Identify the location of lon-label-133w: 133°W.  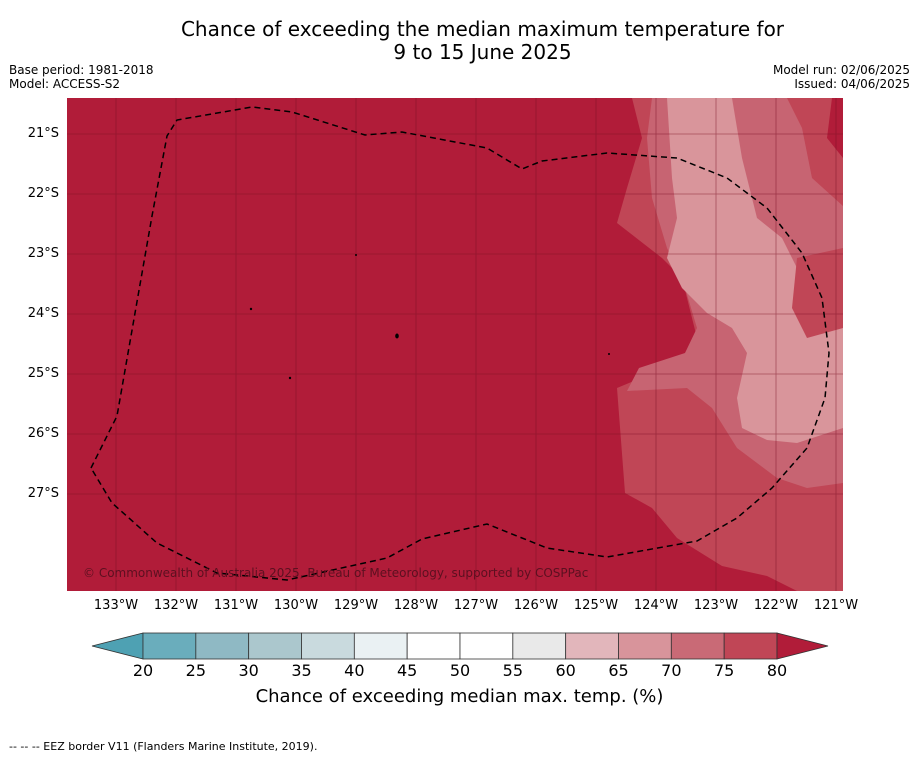
(116, 605).